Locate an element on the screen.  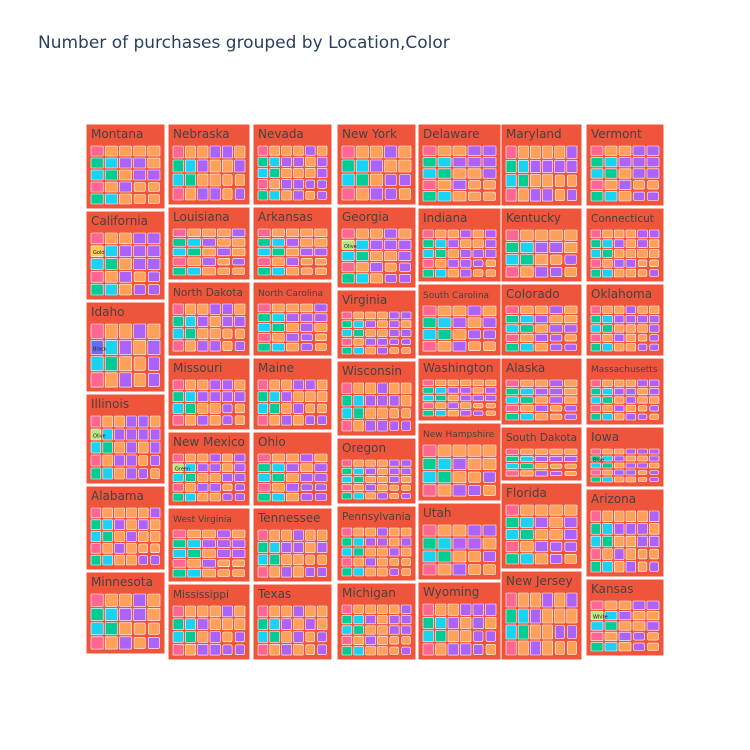
location-kentucky: Kentucky is located at coordinates (541, 245).